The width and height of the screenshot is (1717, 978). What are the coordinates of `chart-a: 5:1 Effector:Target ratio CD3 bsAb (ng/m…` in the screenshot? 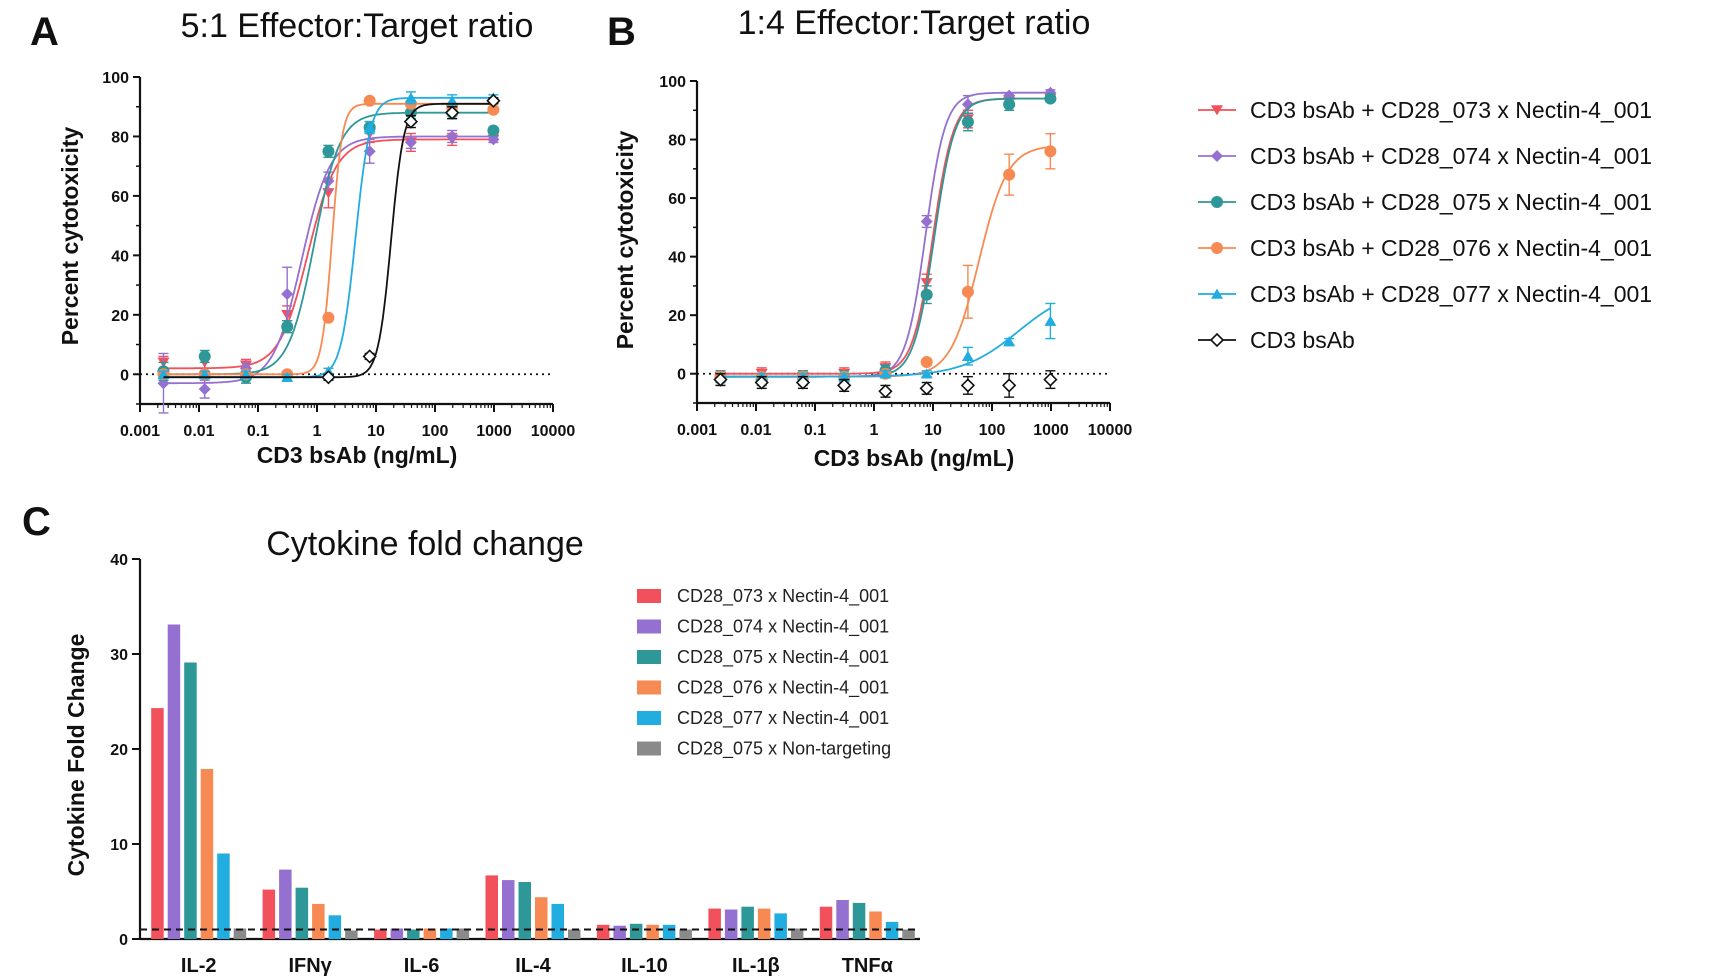 It's located at (316, 237).